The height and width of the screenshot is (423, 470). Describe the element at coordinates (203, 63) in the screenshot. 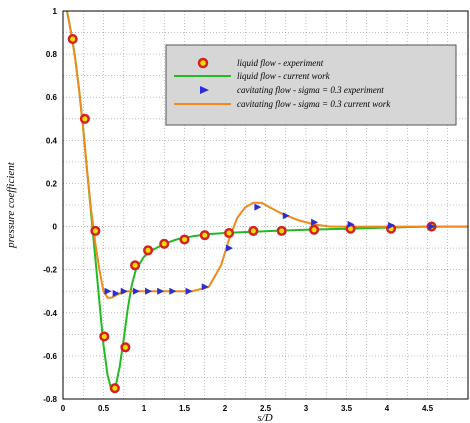

I see `legend-marker-circle` at that location.